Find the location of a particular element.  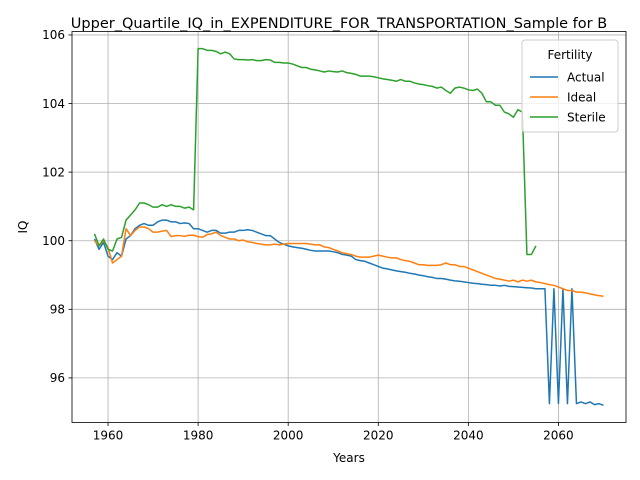

x-tick-label: 1980 is located at coordinates (198, 436).